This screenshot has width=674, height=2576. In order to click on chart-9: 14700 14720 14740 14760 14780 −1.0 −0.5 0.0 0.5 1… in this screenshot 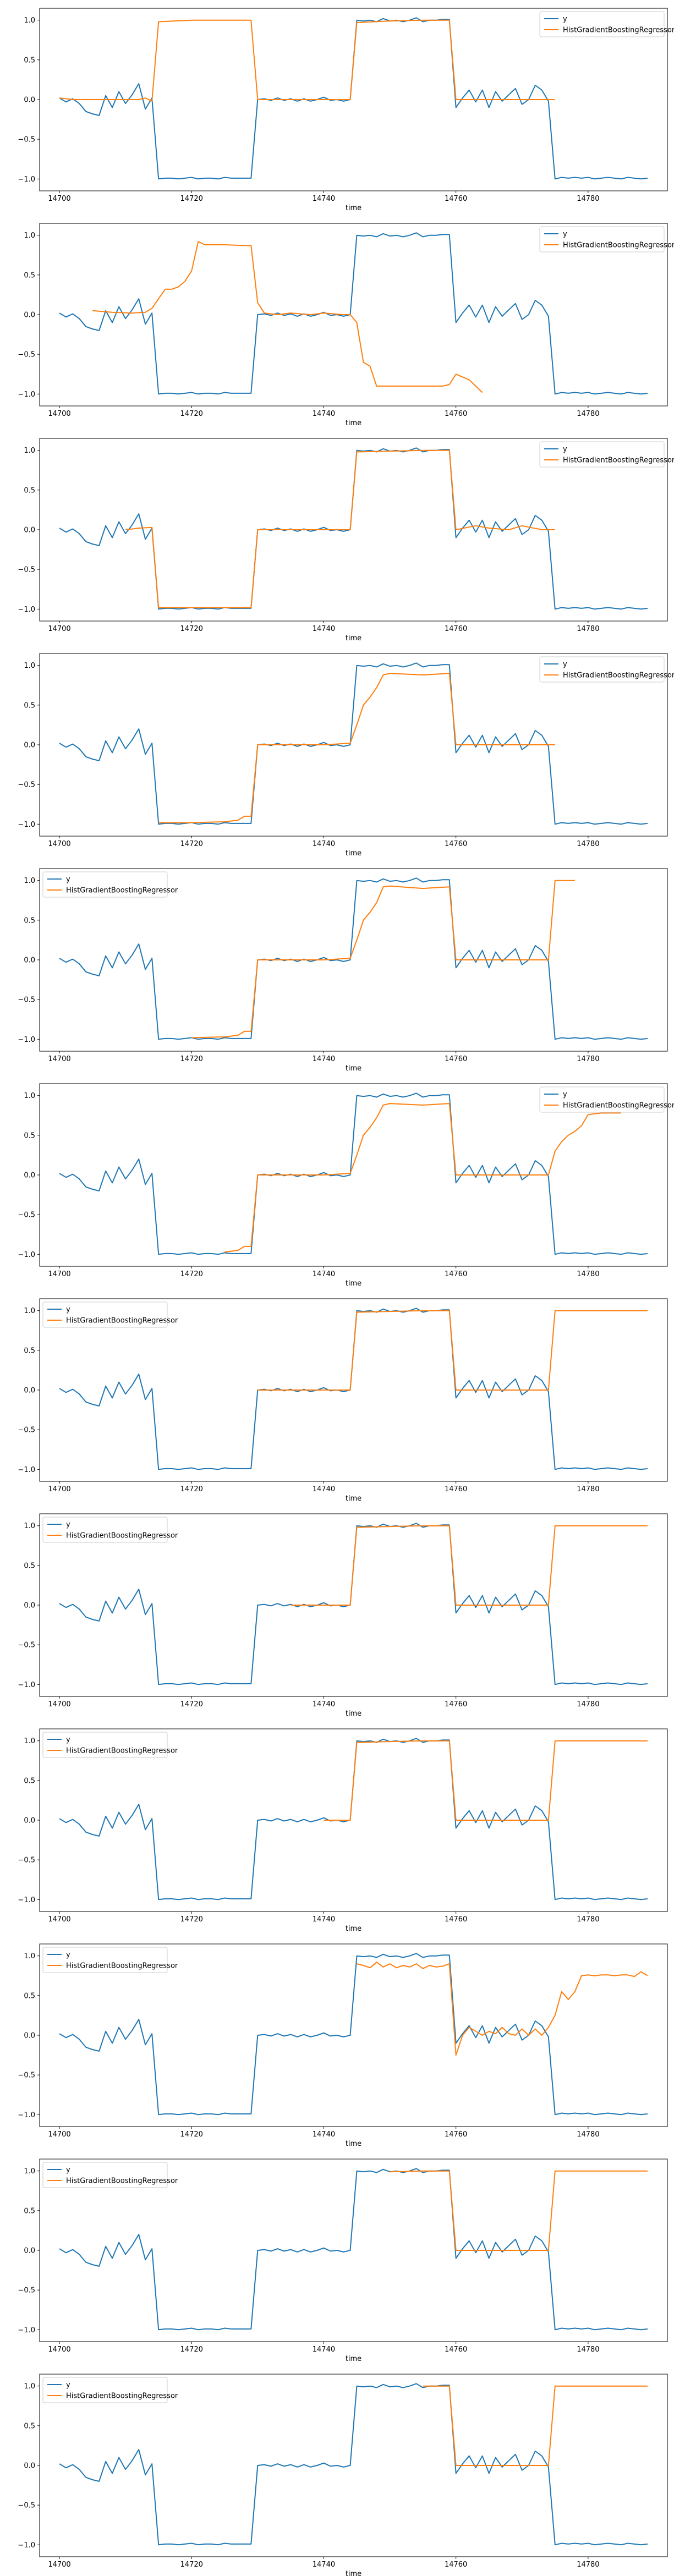, I will do `click(343, 1830)`.